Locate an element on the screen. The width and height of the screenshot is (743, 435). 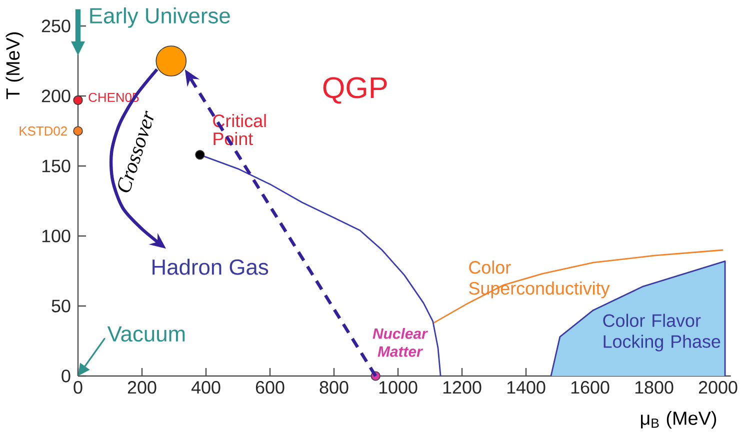
y-tick-label: 200 is located at coordinates (56, 96).